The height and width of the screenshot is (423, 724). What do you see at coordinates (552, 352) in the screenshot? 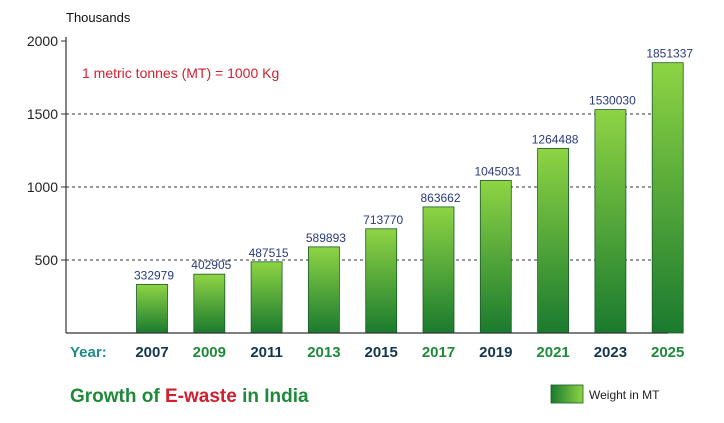
I see `x-tick-label: 2021` at bounding box center [552, 352].